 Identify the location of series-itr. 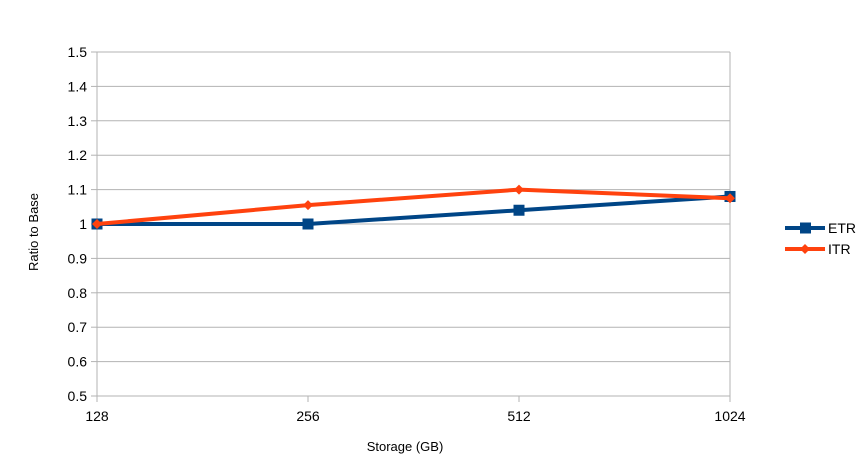
(413, 206).